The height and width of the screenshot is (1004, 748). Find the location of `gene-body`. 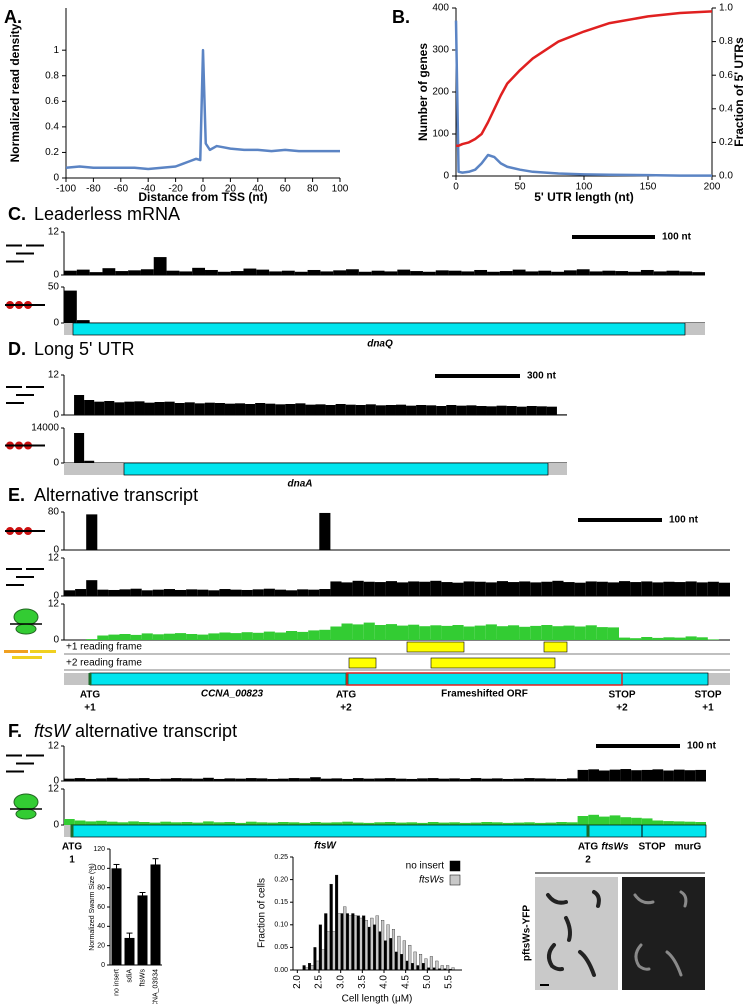

gene-body is located at coordinates (336, 469).